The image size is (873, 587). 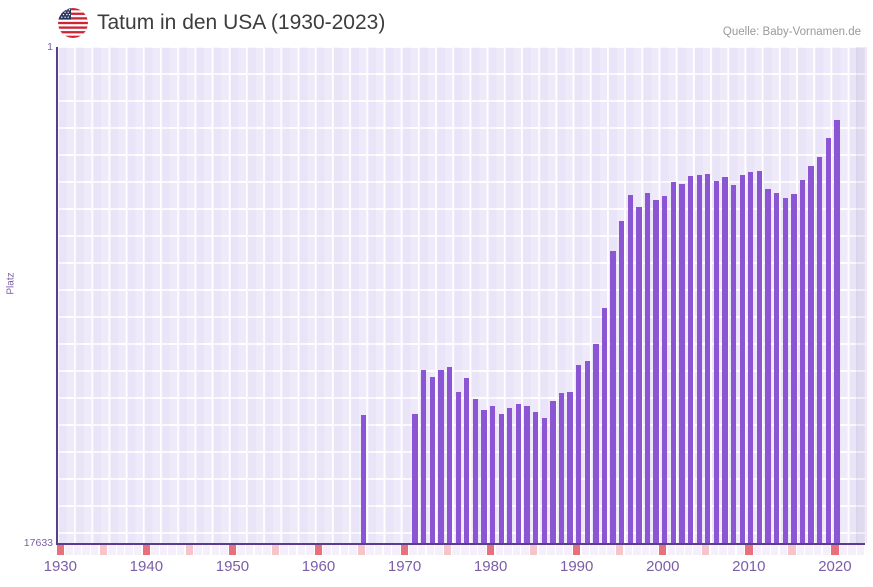 What do you see at coordinates (146, 566) in the screenshot?
I see `x-axis-tick-label: 1940` at bounding box center [146, 566].